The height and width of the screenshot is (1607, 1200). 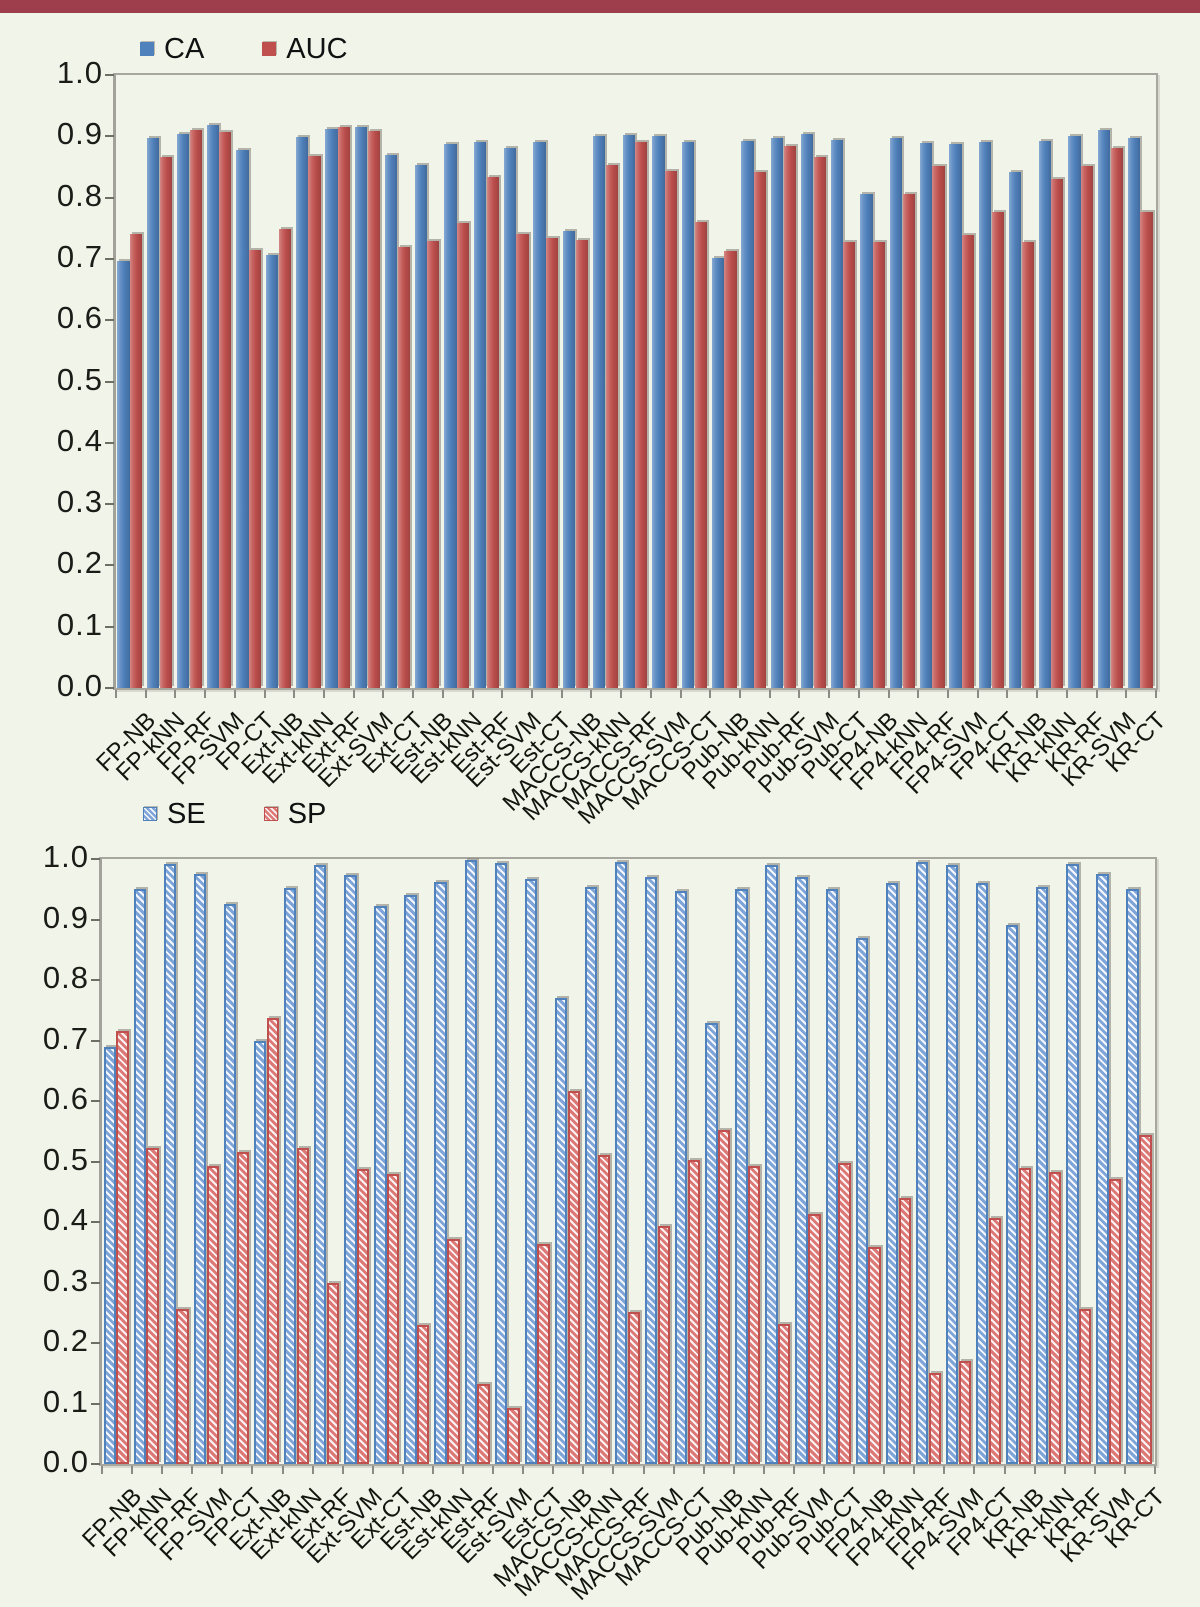 What do you see at coordinates (136, 461) in the screenshot?
I see `bar-auc-fp-nb` at bounding box center [136, 461].